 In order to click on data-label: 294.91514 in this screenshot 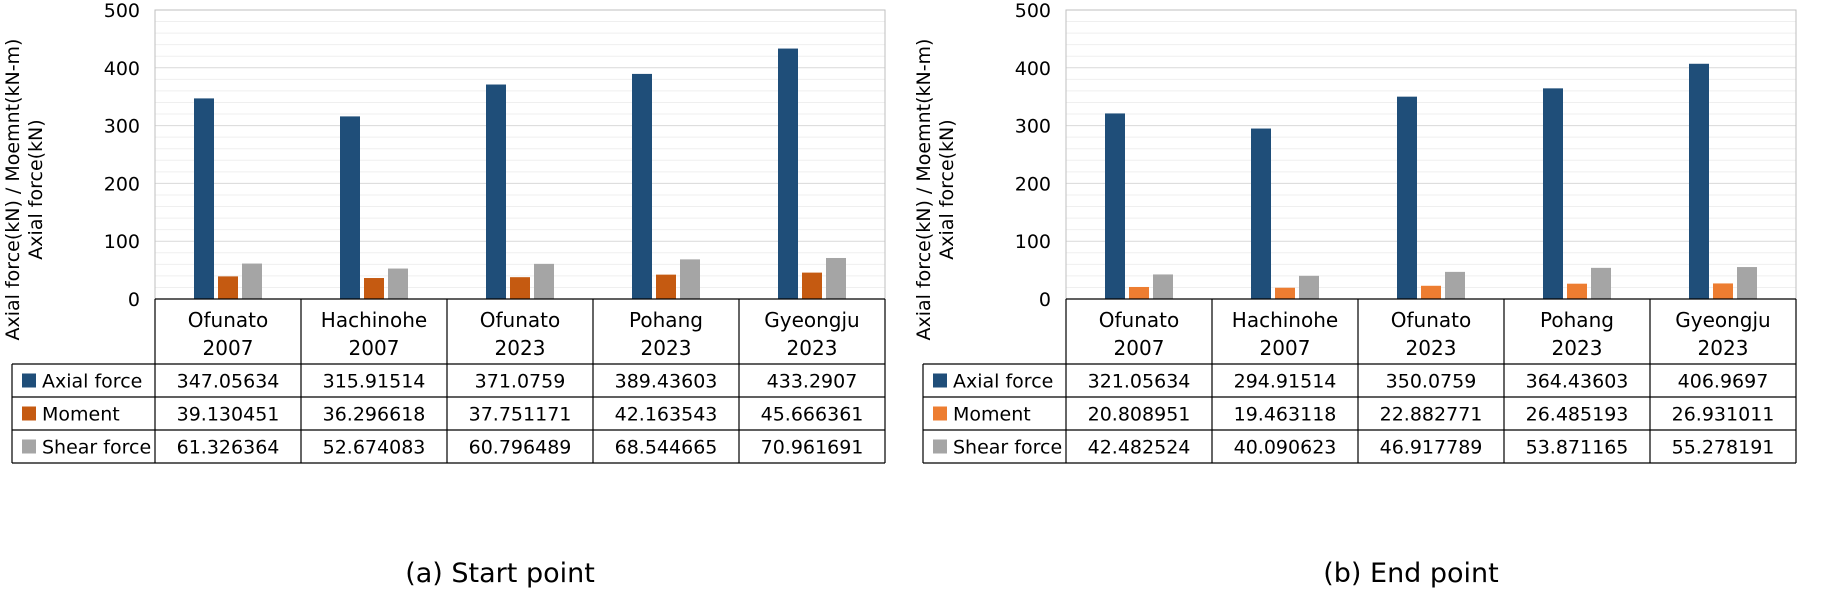, I will do `click(1285, 382)`.